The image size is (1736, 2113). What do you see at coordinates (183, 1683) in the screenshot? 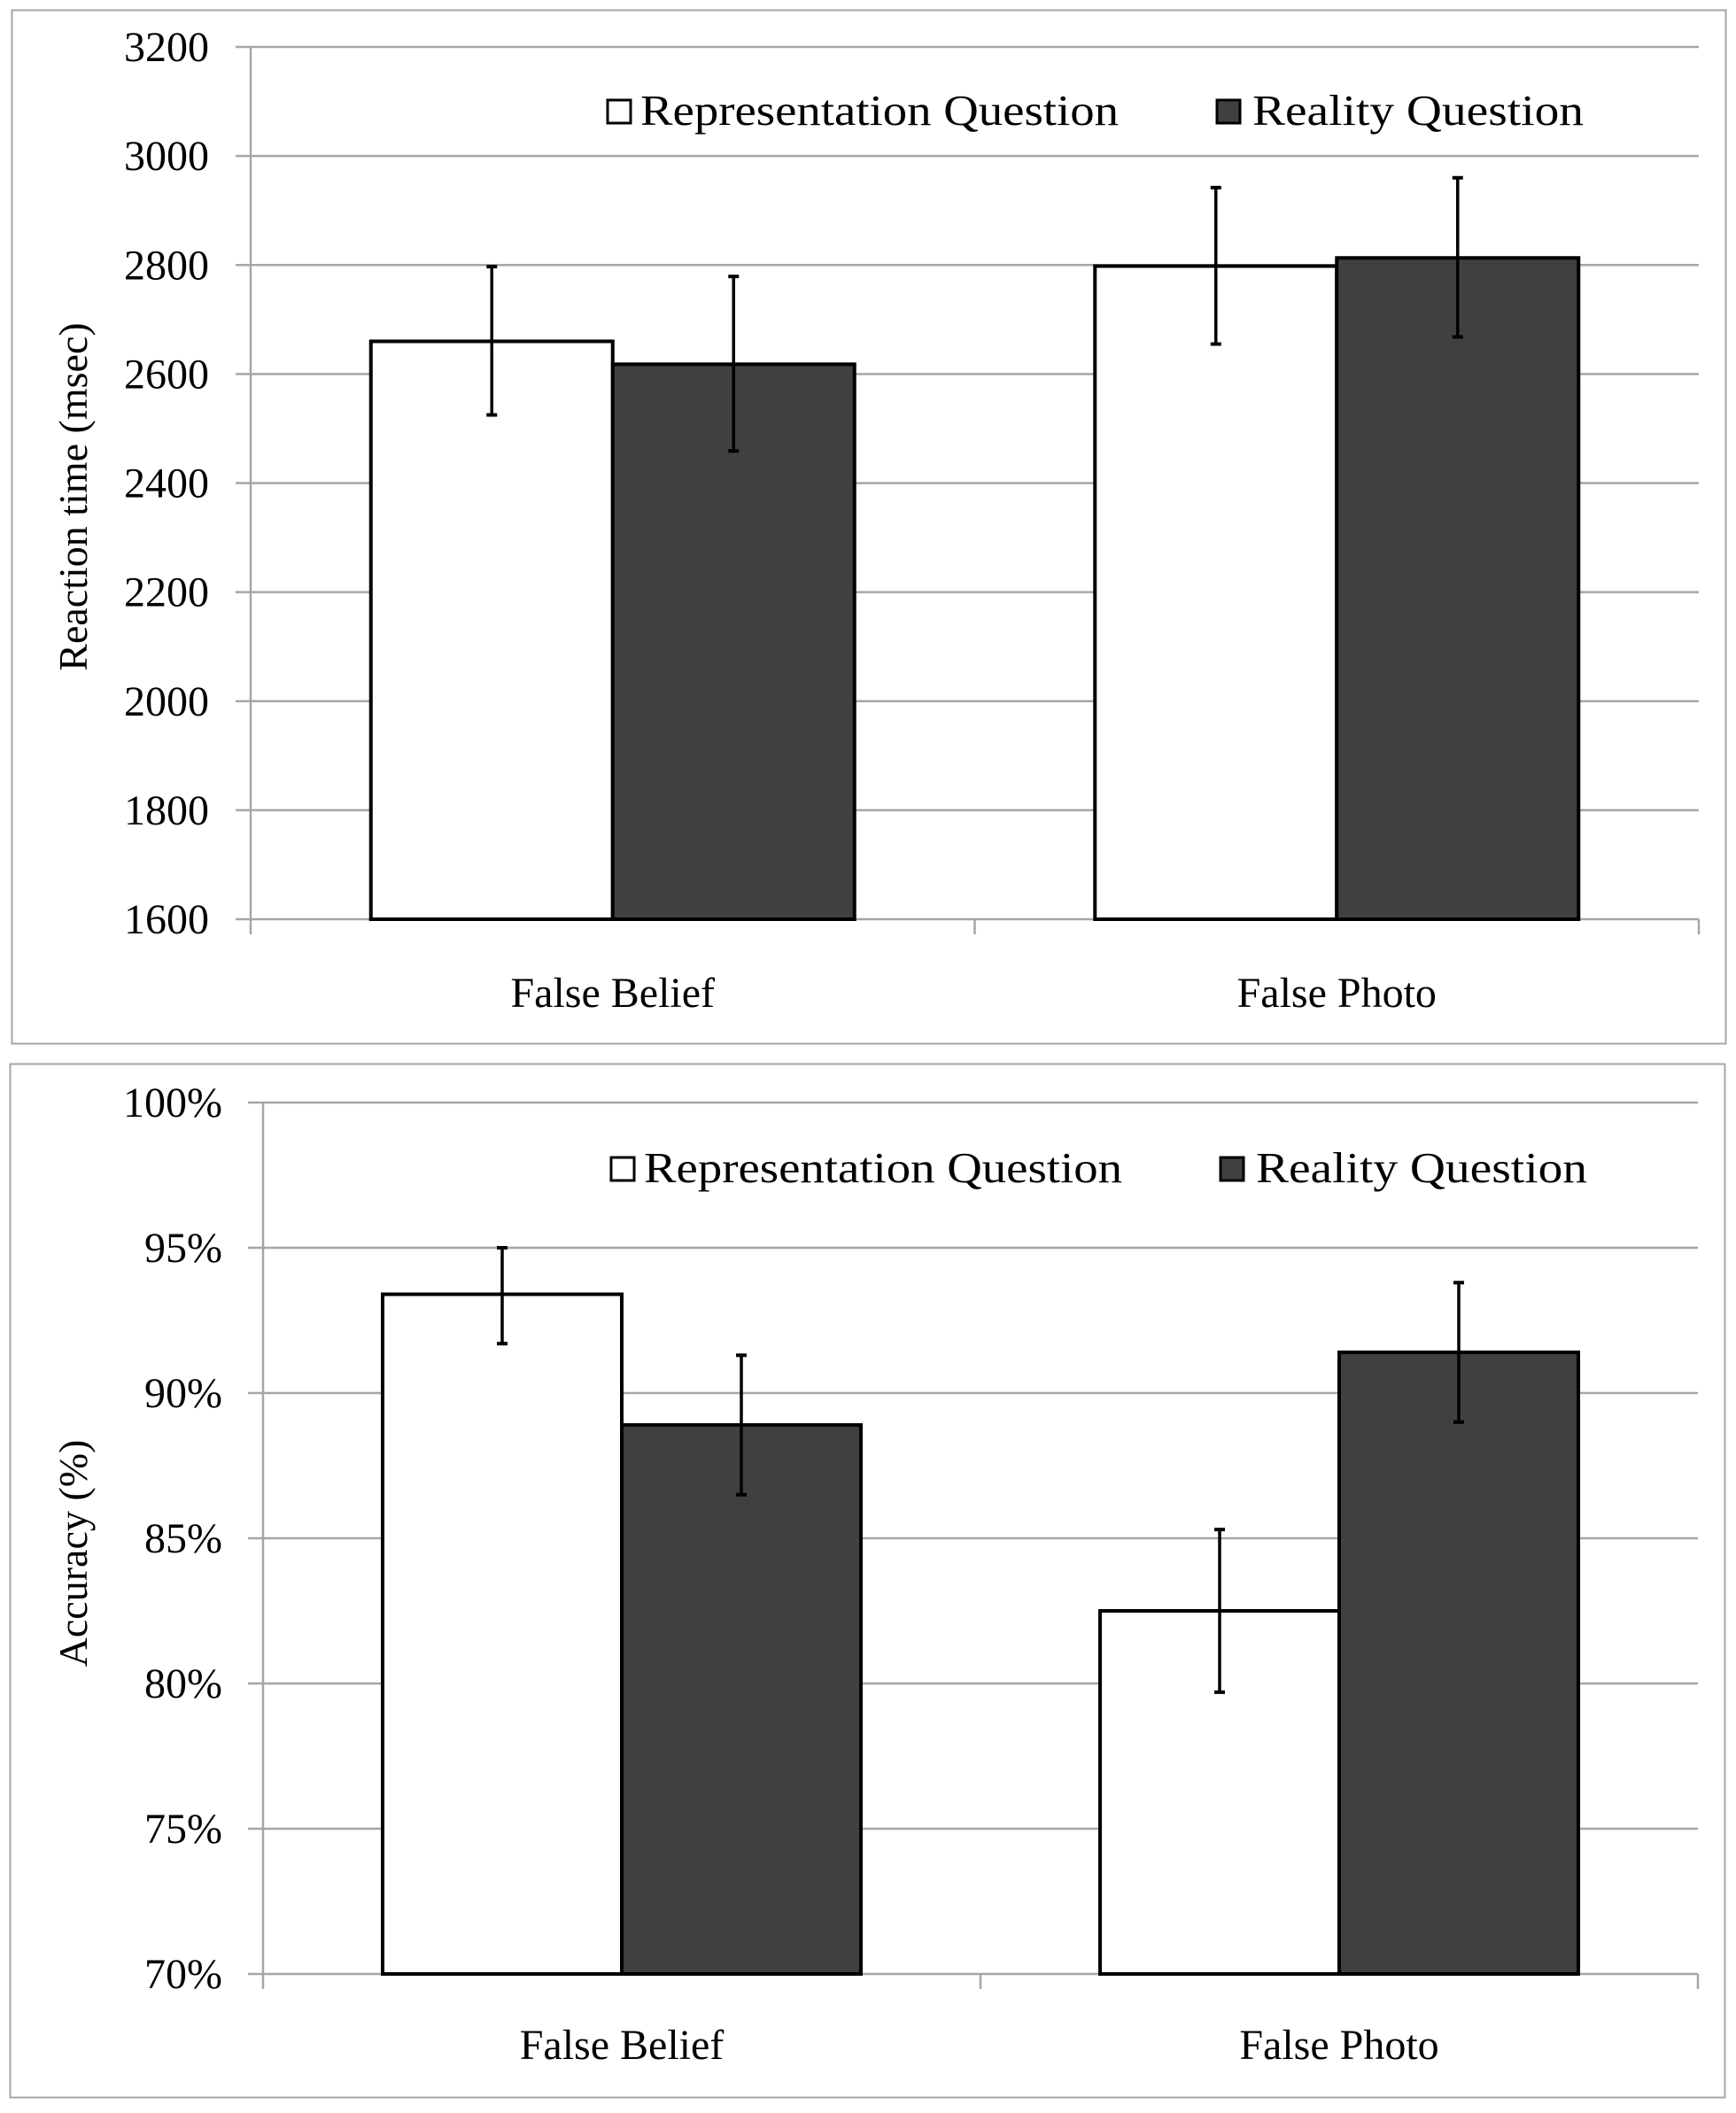
I see `y-tick-label: 80%` at bounding box center [183, 1683].